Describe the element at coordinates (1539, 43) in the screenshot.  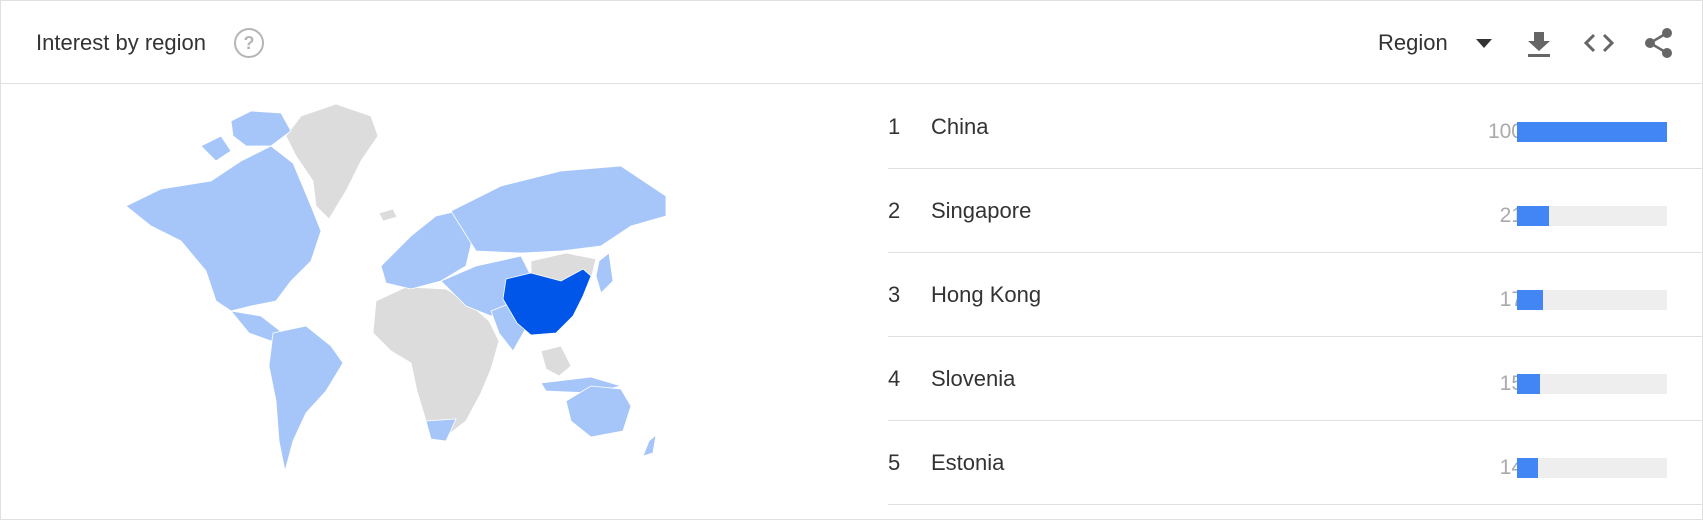
I see `download-icon` at that location.